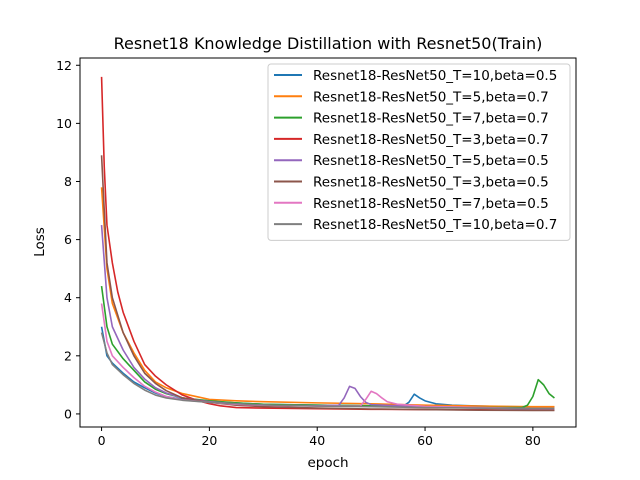 The width and height of the screenshot is (640, 480). Describe the element at coordinates (431, 161) in the screenshot. I see `legend-label: Resnet18-ResNet50_T=5,beta=0.5` at that location.